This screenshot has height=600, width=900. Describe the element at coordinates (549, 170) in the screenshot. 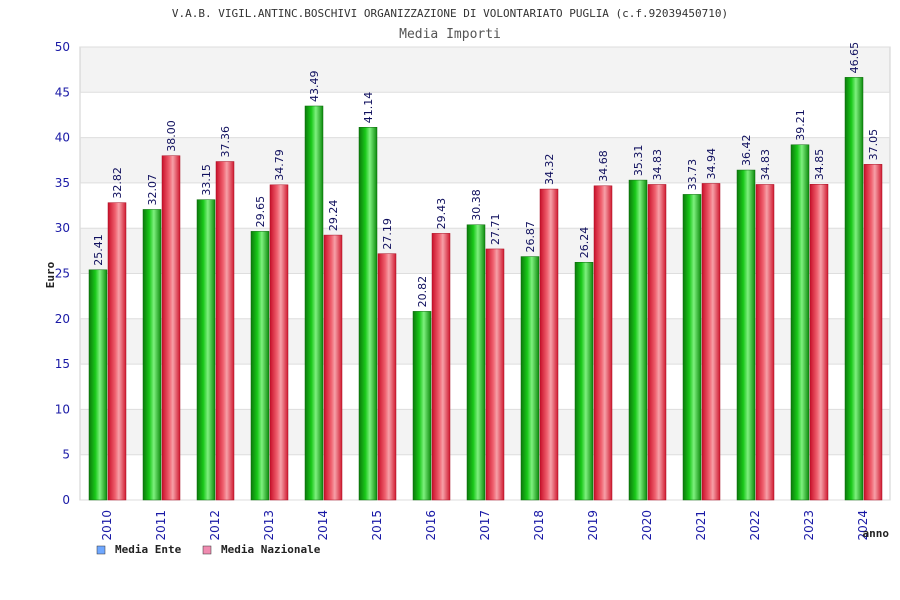

I see `data-label: 34.32` at that location.